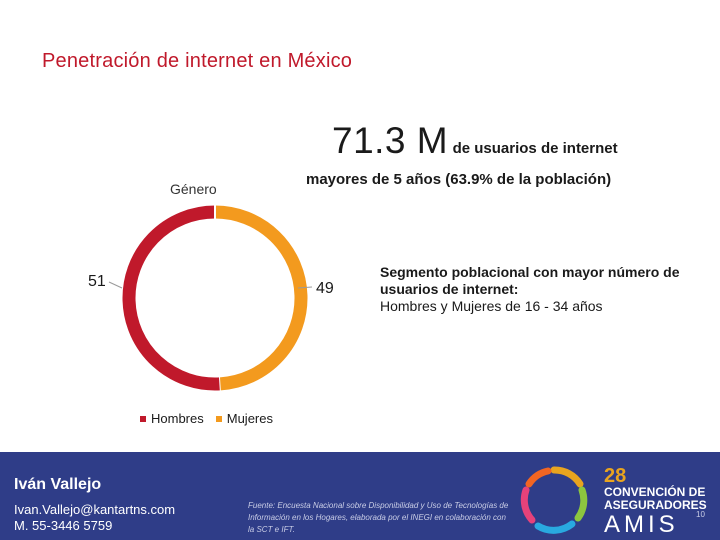 The image size is (720, 540). I want to click on slide-title: Penetración de internet en México, so click(197, 61).